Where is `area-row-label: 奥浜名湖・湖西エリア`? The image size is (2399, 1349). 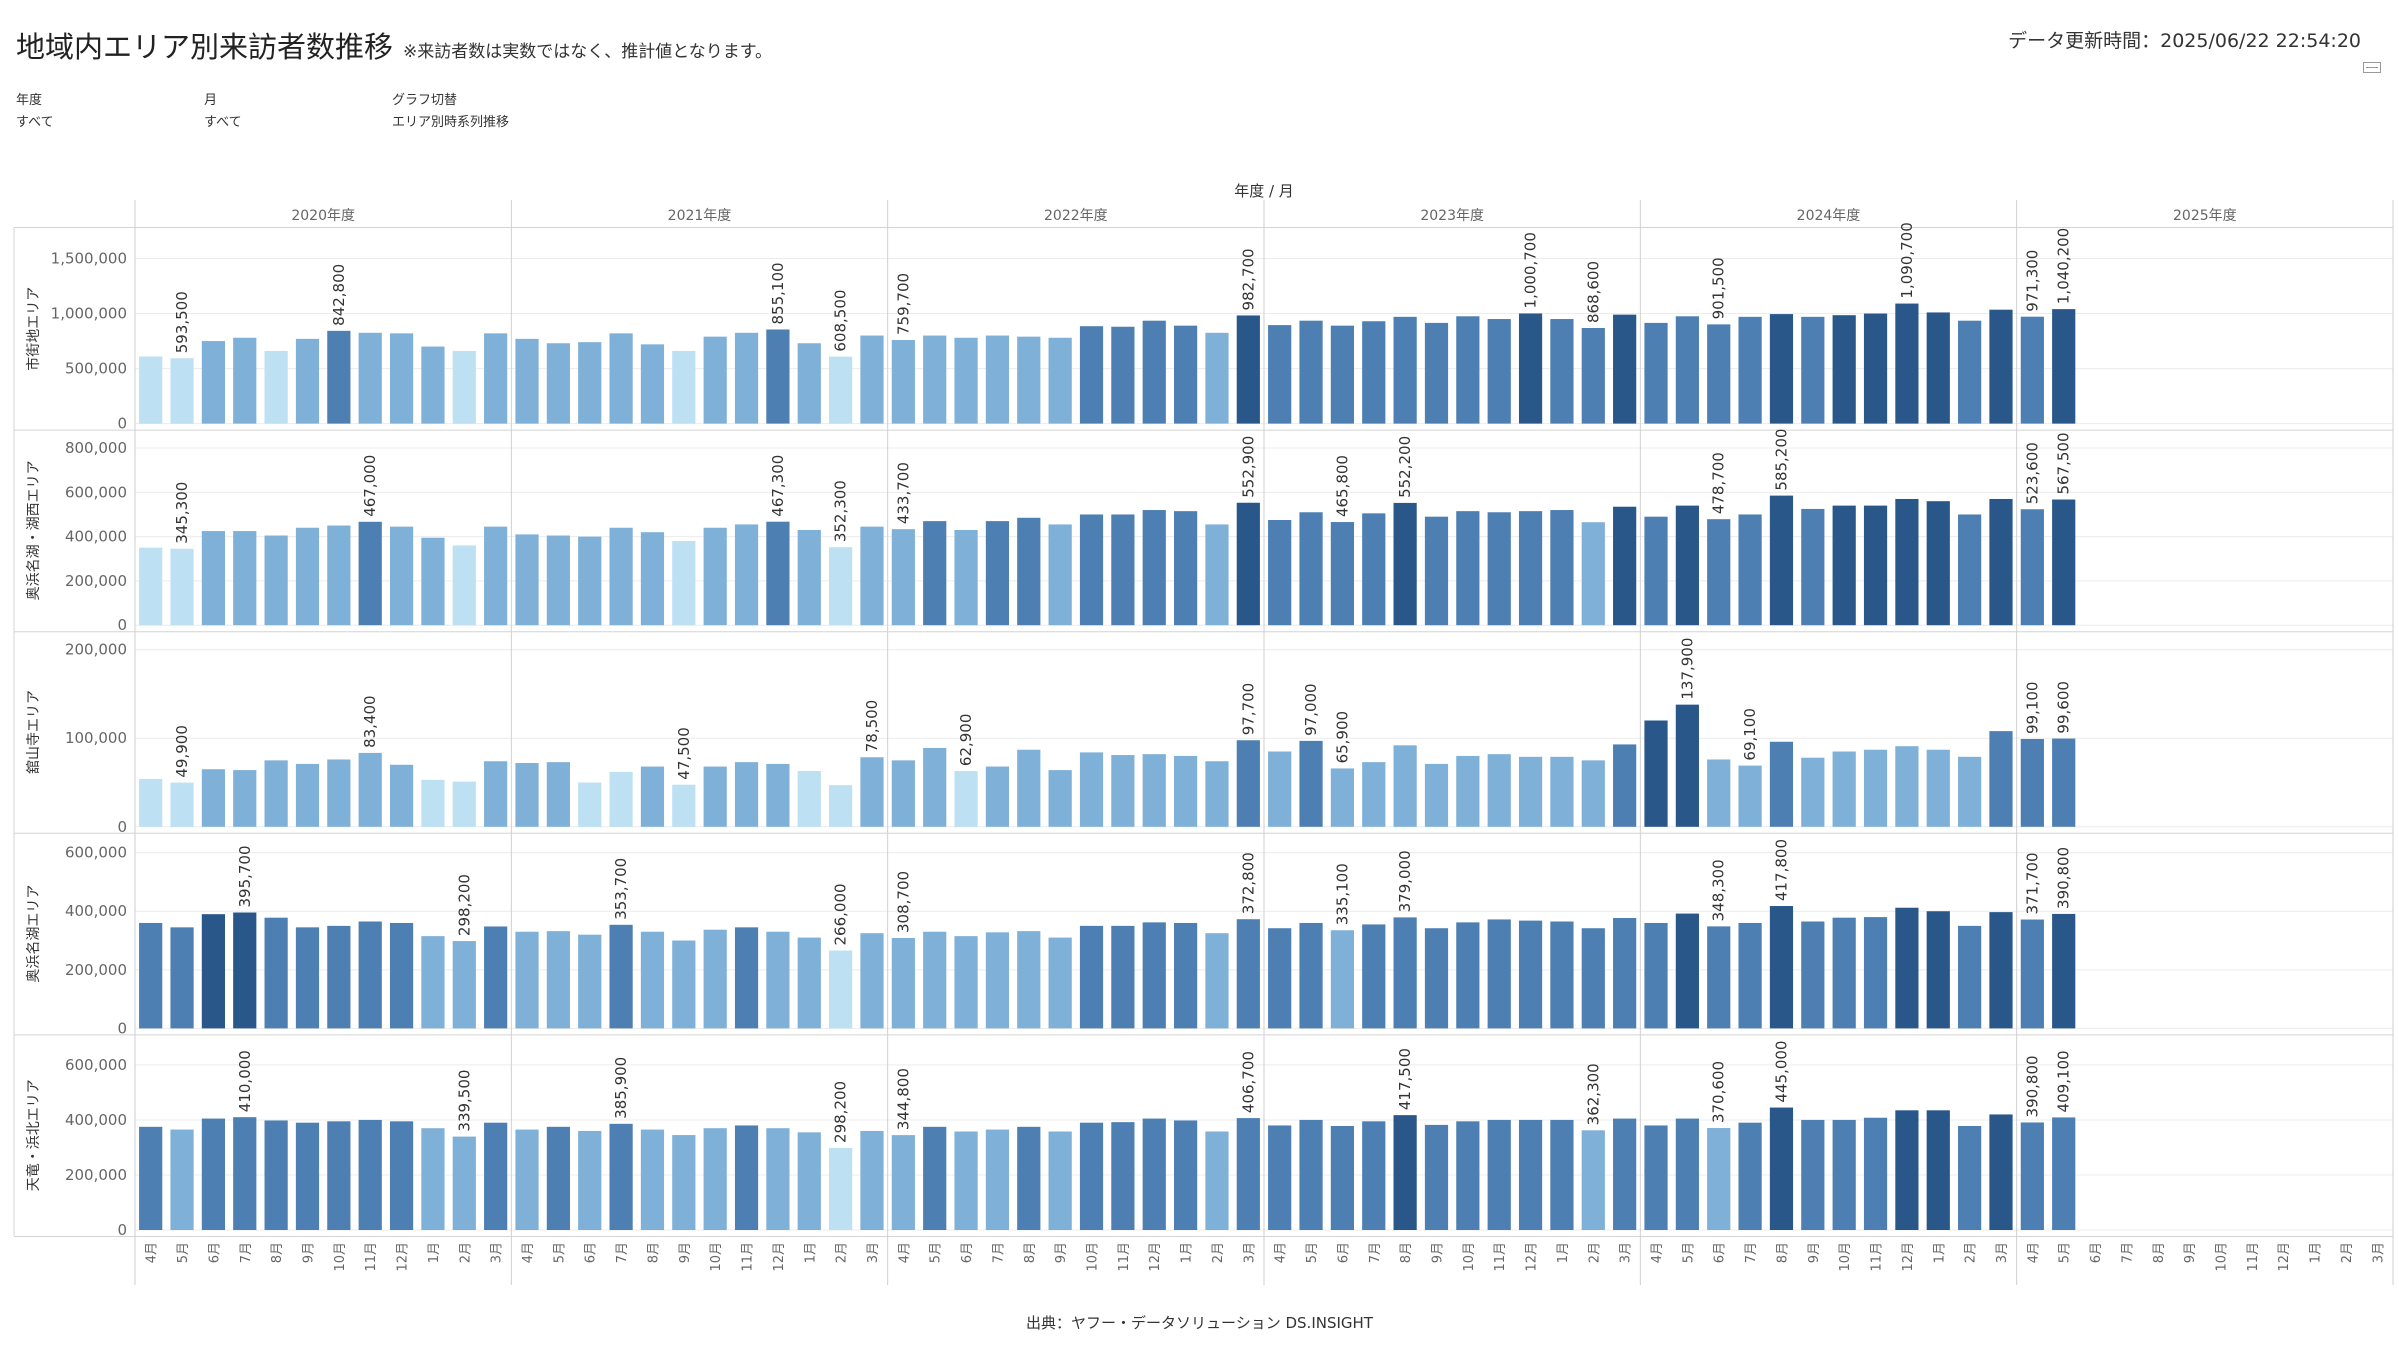
area-row-label: 奥浜名湖・湖西エリア is located at coordinates (33, 530).